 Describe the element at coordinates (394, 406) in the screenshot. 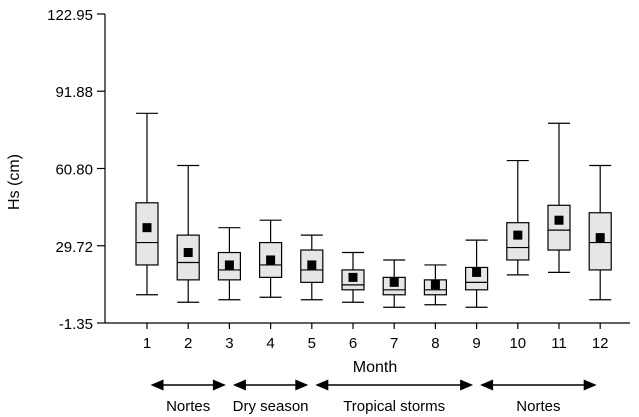

I see `season-label: Tropical storms` at that location.